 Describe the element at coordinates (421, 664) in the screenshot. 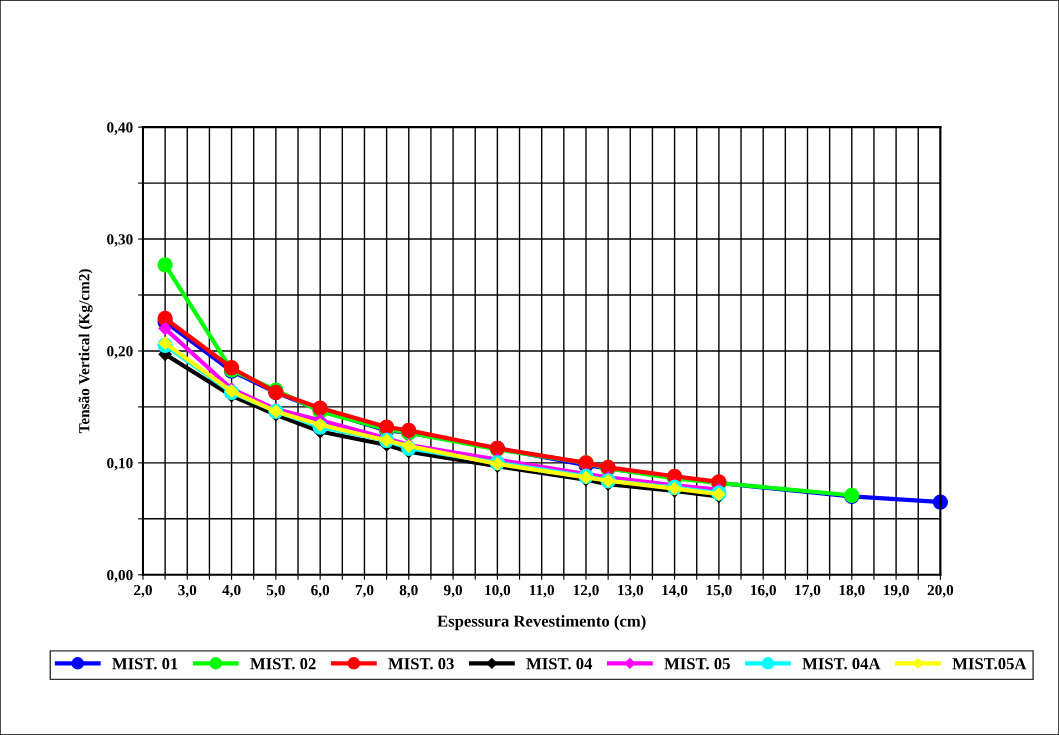

I see `legend-label: MIST. 03` at that location.